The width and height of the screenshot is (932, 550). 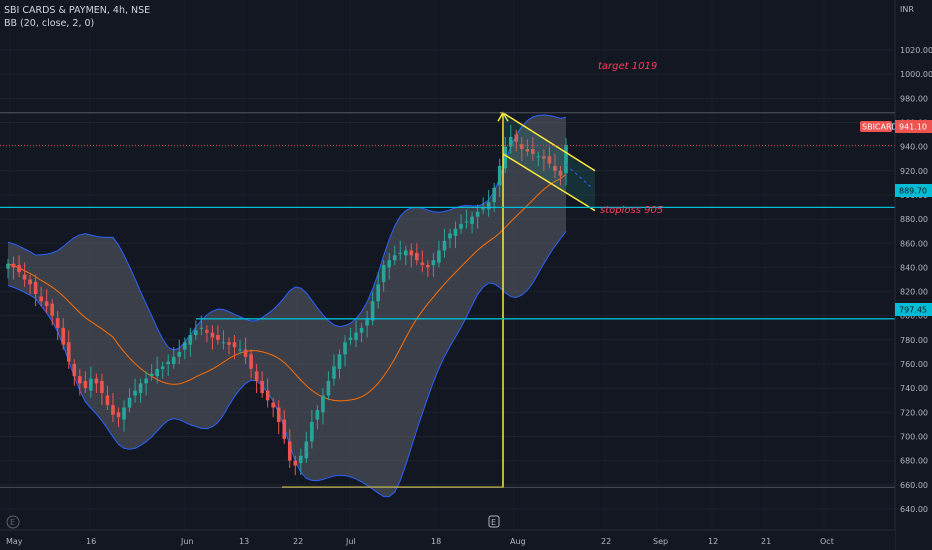 What do you see at coordinates (913, 190) in the screenshot?
I see `support-upper-tag: 889.70` at bounding box center [913, 190].